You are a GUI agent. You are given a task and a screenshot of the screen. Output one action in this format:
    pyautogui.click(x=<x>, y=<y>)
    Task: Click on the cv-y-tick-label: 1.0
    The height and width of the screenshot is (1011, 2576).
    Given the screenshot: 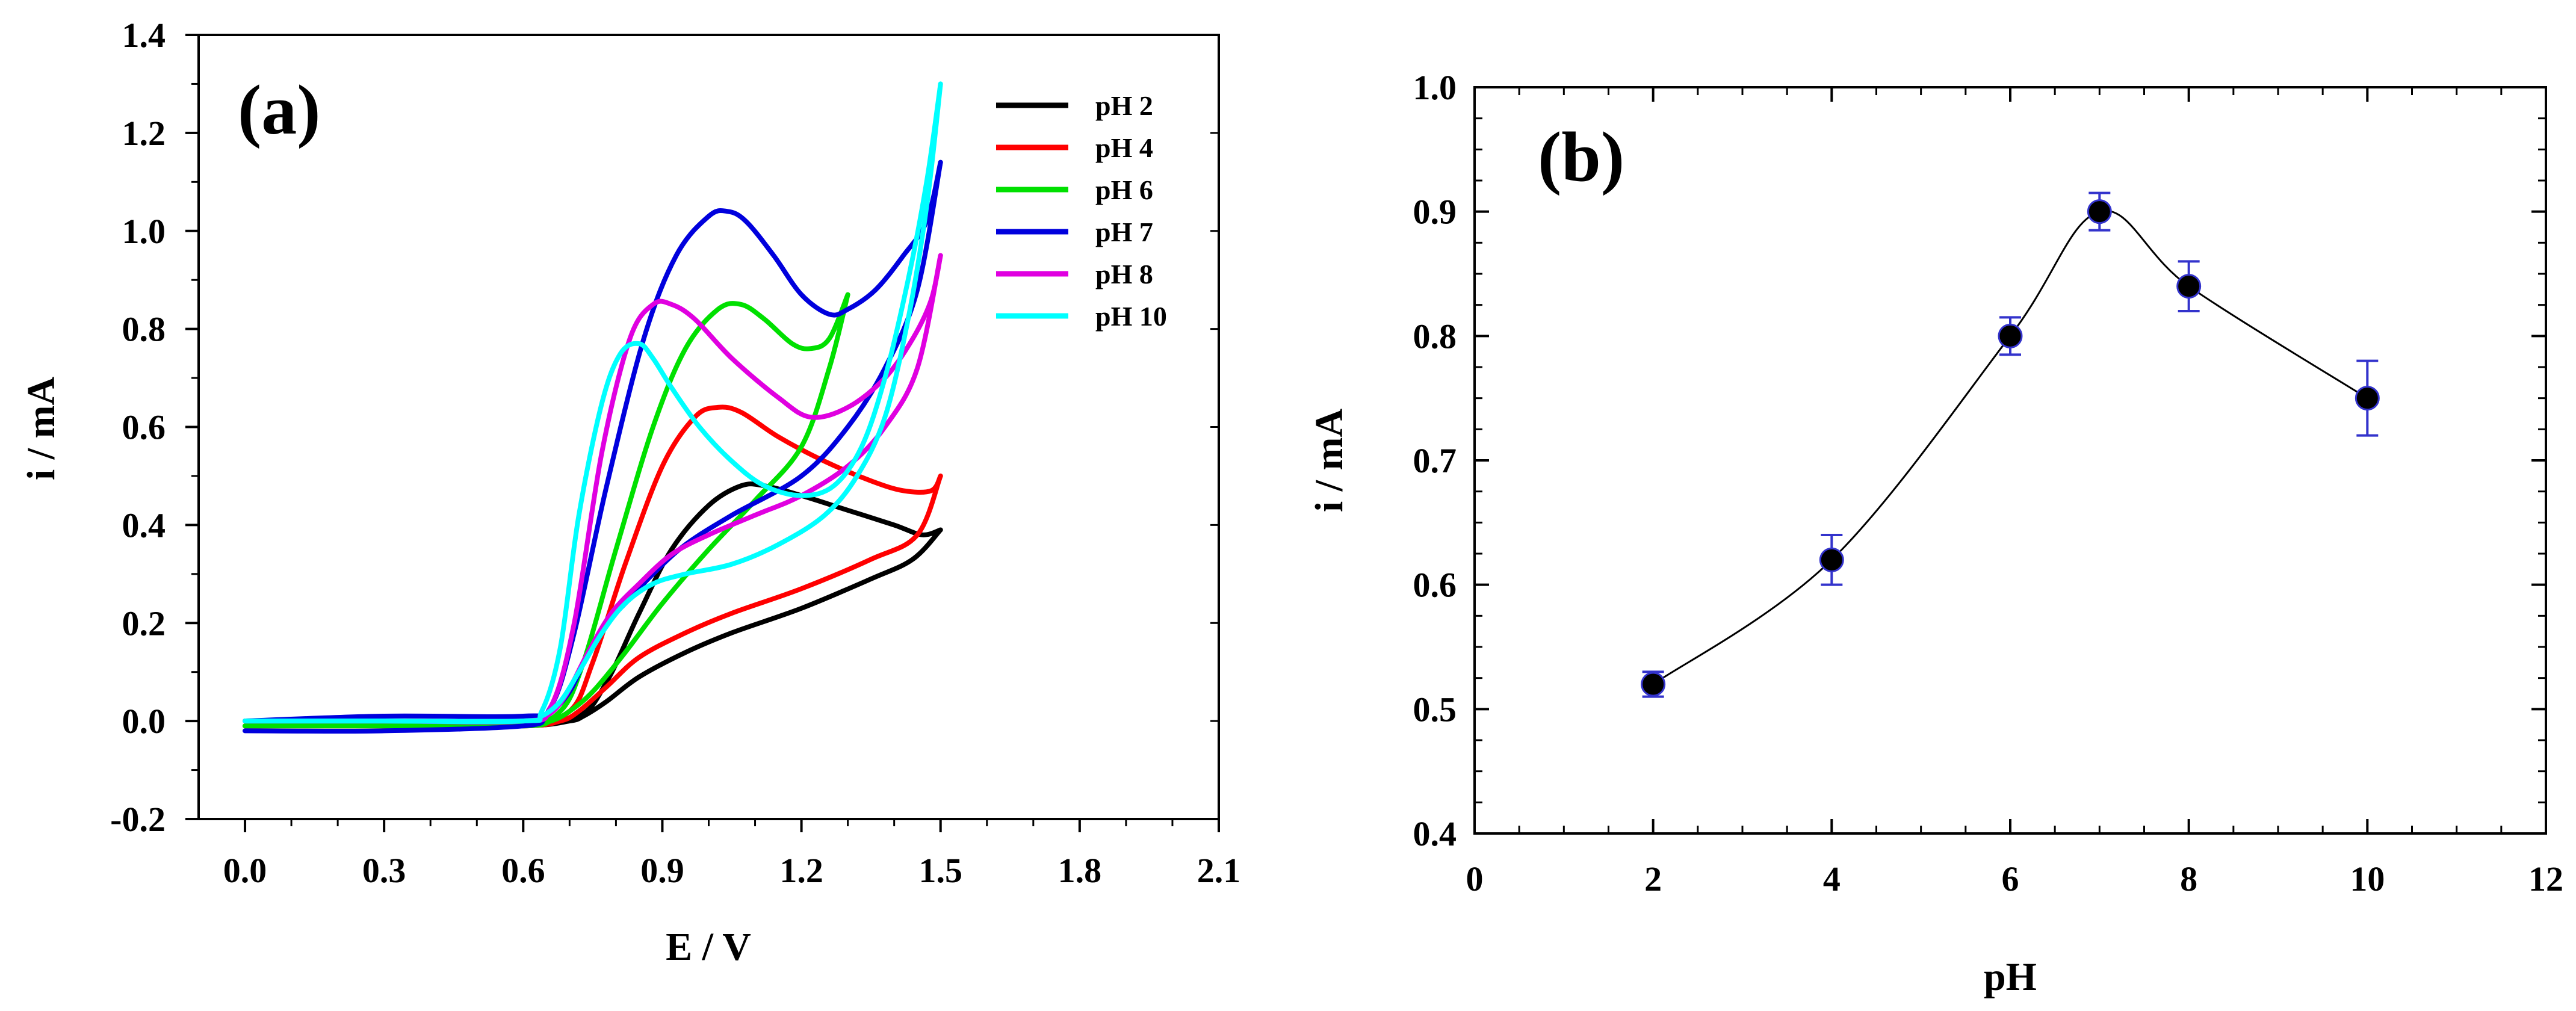 What is the action you would take?
    pyautogui.click(x=144, y=231)
    